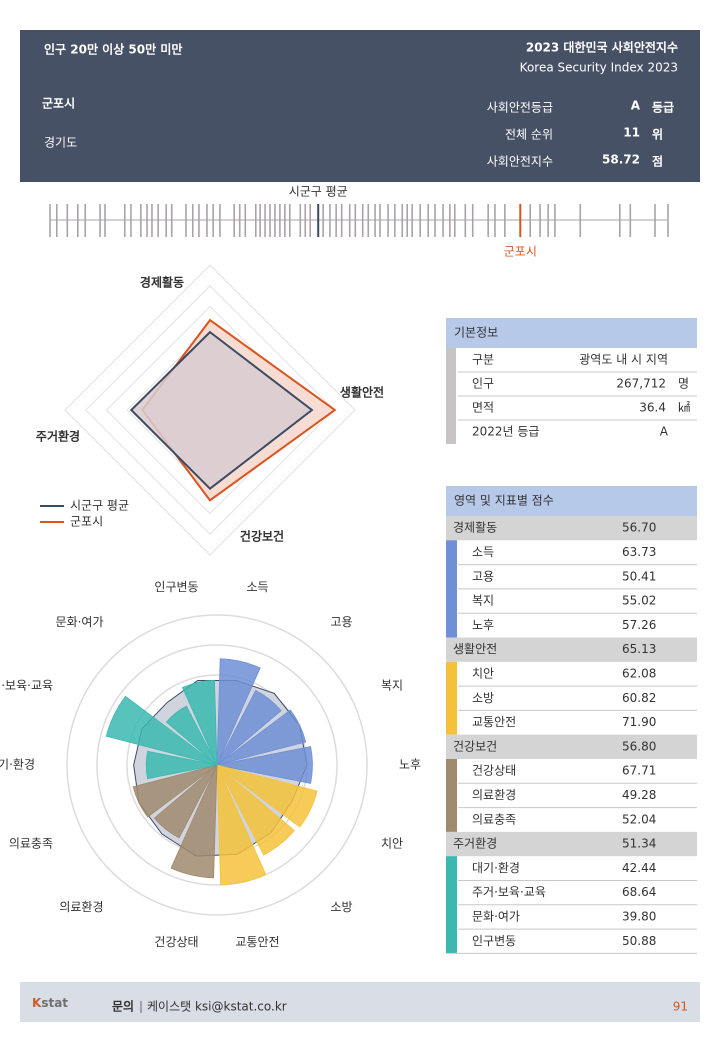  I want to click on info-label: 2022년 등급, so click(505, 432).